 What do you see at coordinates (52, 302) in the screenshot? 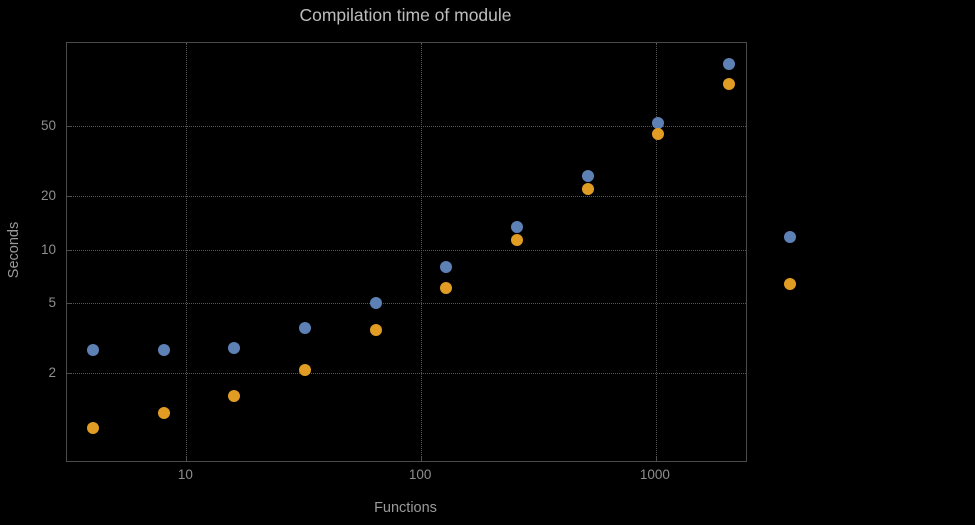
I see `y-tick-label-5: 5` at bounding box center [52, 302].